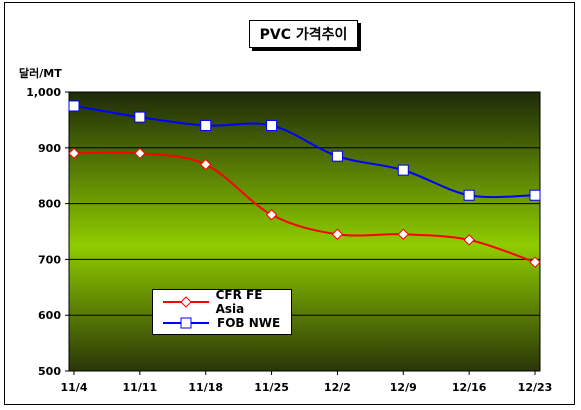 This screenshot has height=410, width=581. Describe the element at coordinates (140, 387) in the screenshot. I see `x-tick-label: 11/11` at that location.